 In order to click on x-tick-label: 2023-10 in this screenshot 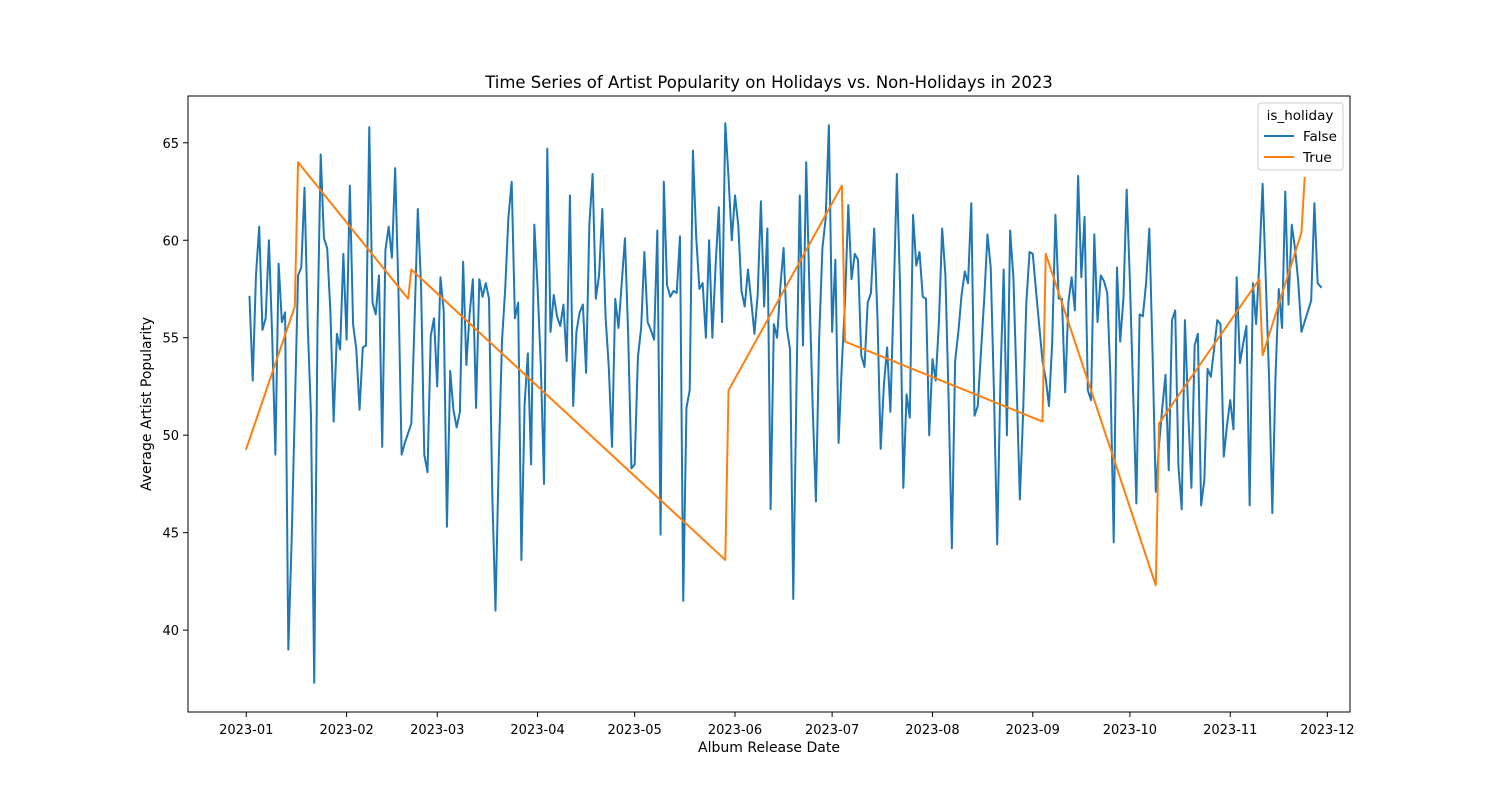, I will do `click(1130, 730)`.